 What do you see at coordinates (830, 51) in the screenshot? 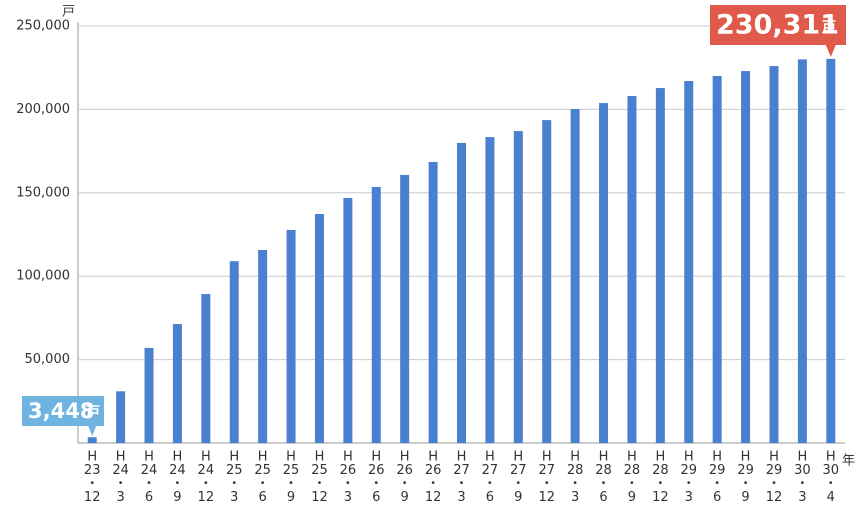
I see `callout-pointer` at bounding box center [830, 51].